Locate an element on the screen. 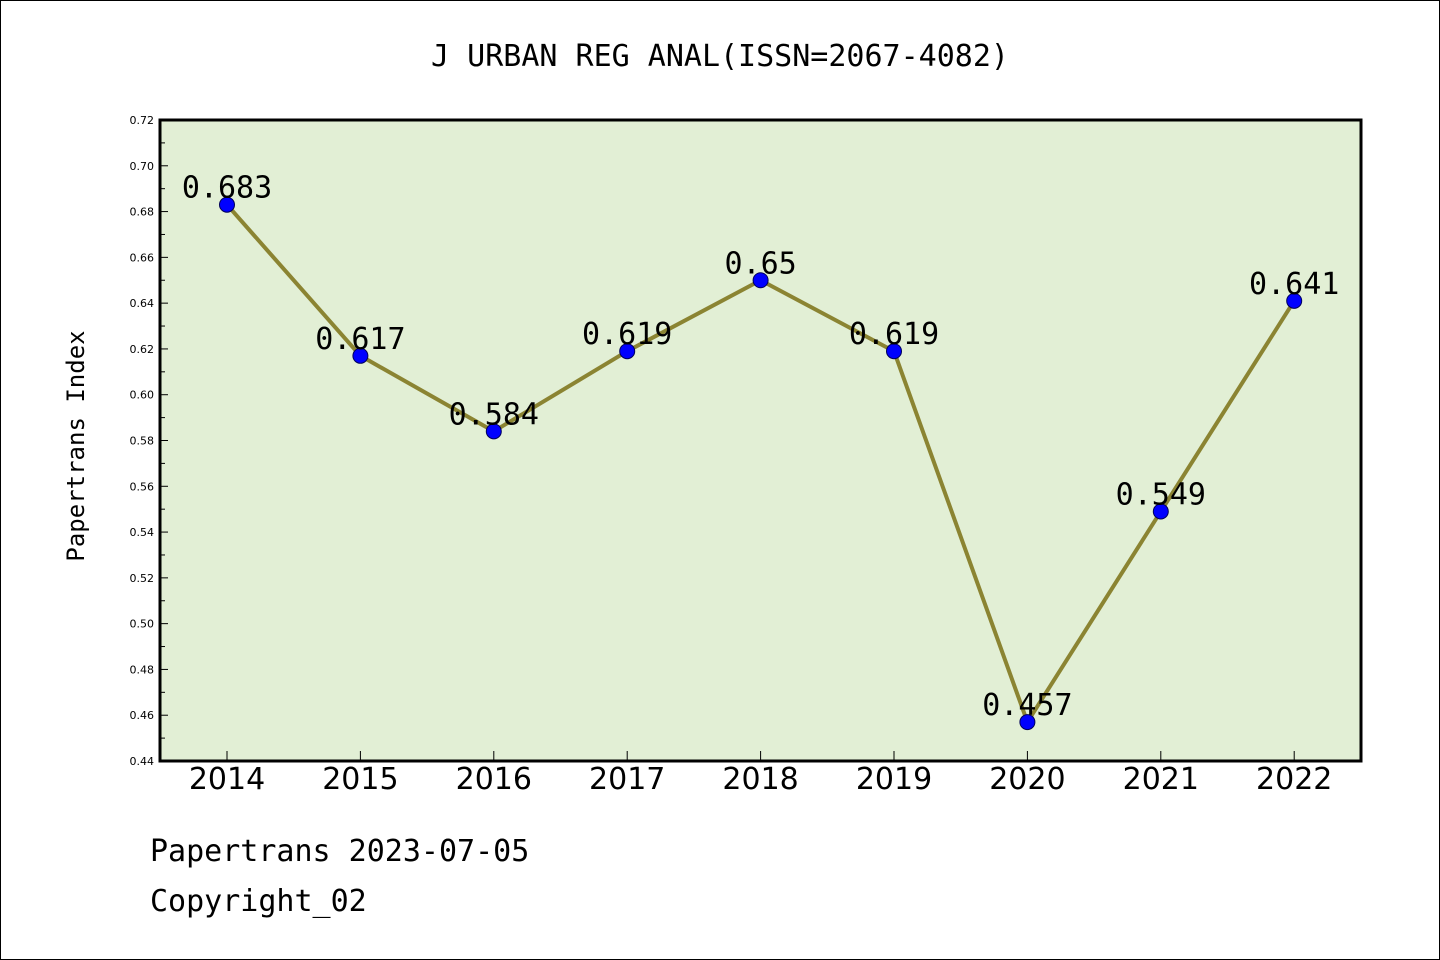  y-tick-label: 0.44 is located at coordinates (142, 761).